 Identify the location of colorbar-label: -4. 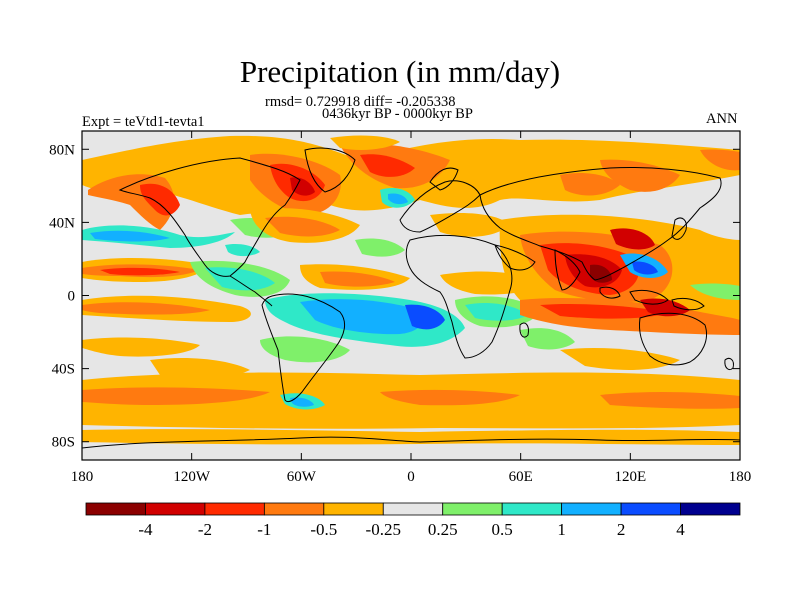
(145, 529).